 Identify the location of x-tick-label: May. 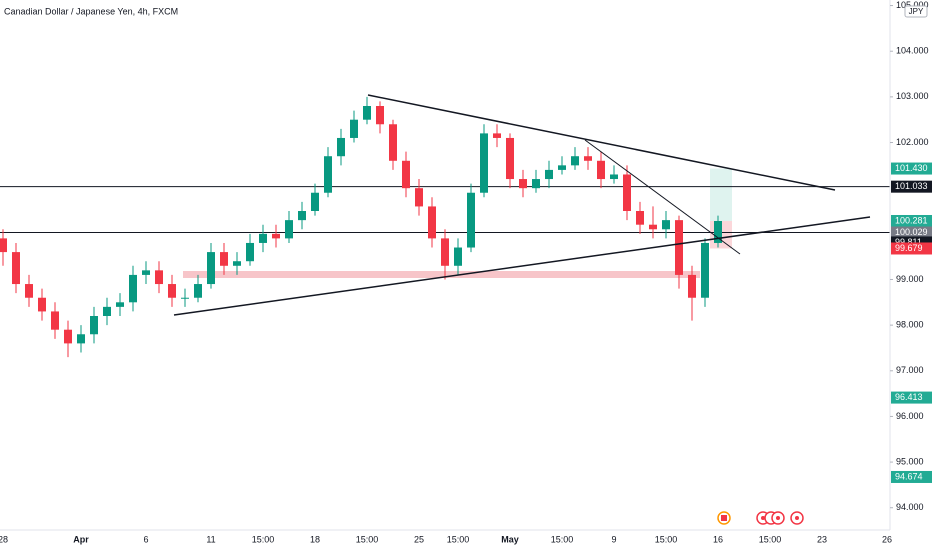
(510, 539).